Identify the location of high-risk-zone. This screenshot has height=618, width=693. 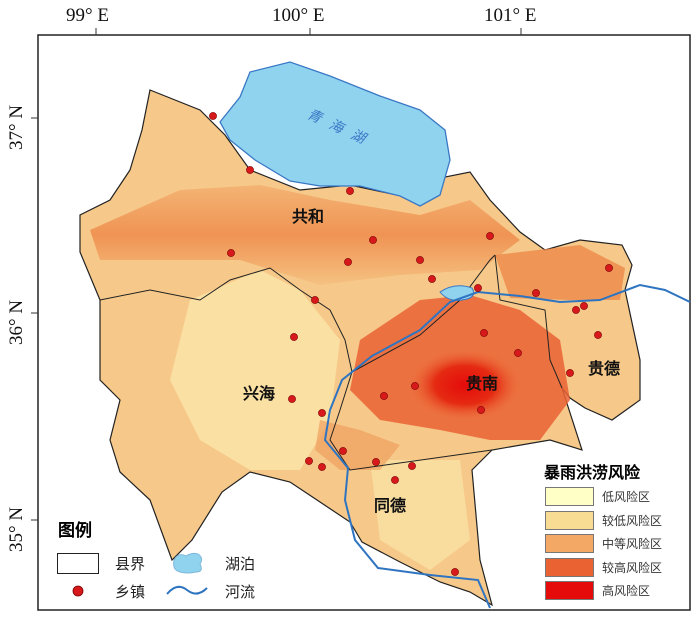
(465, 385).